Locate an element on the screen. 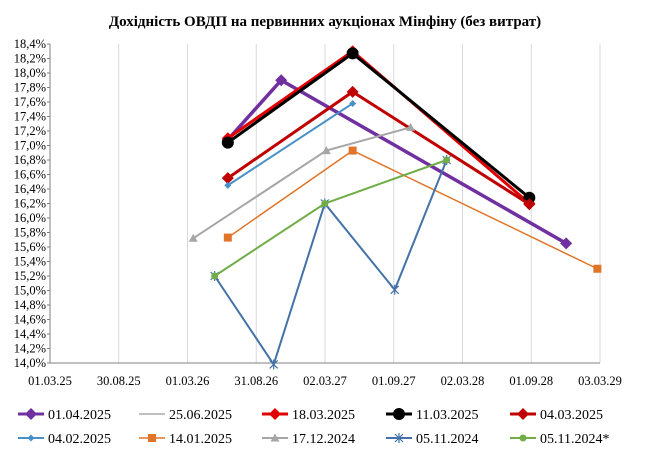 This screenshot has height=473, width=650. legend-item: 05.11.2024 is located at coordinates (432, 439).